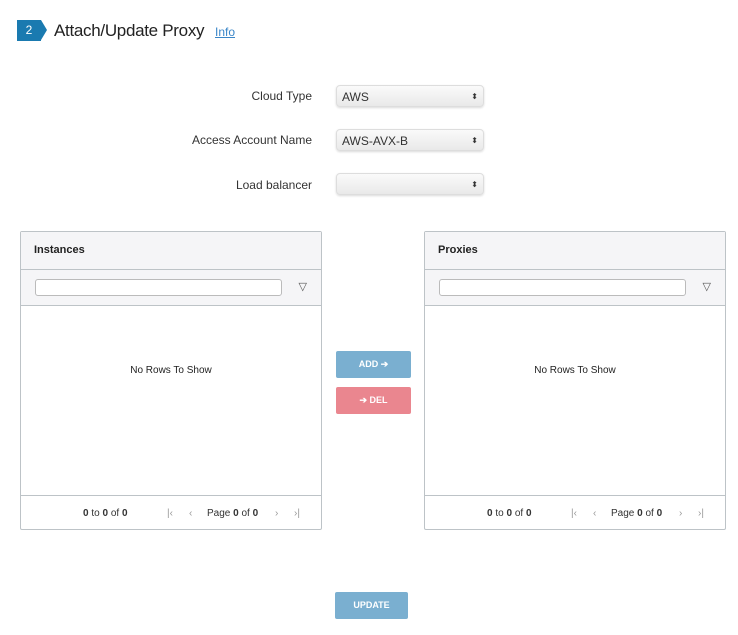 The width and height of the screenshot is (738, 635). I want to click on load-balancer-select: ⬍, so click(410, 184).